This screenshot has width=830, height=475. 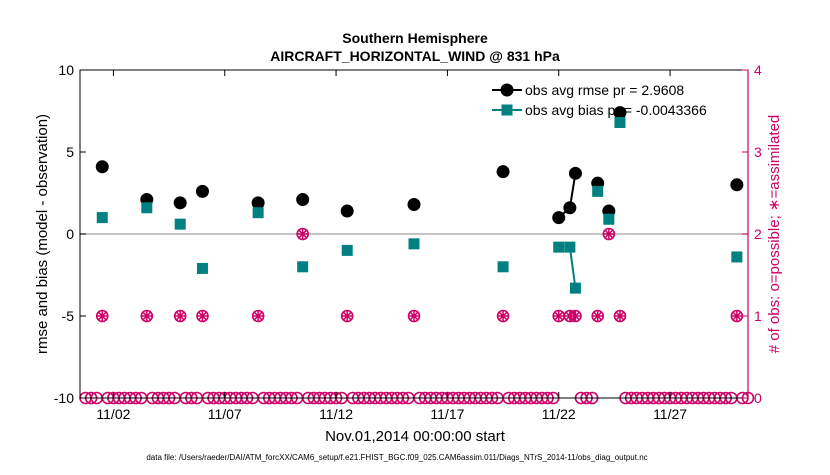 I want to click on x-tick-label: 11/02, so click(x=113, y=414).